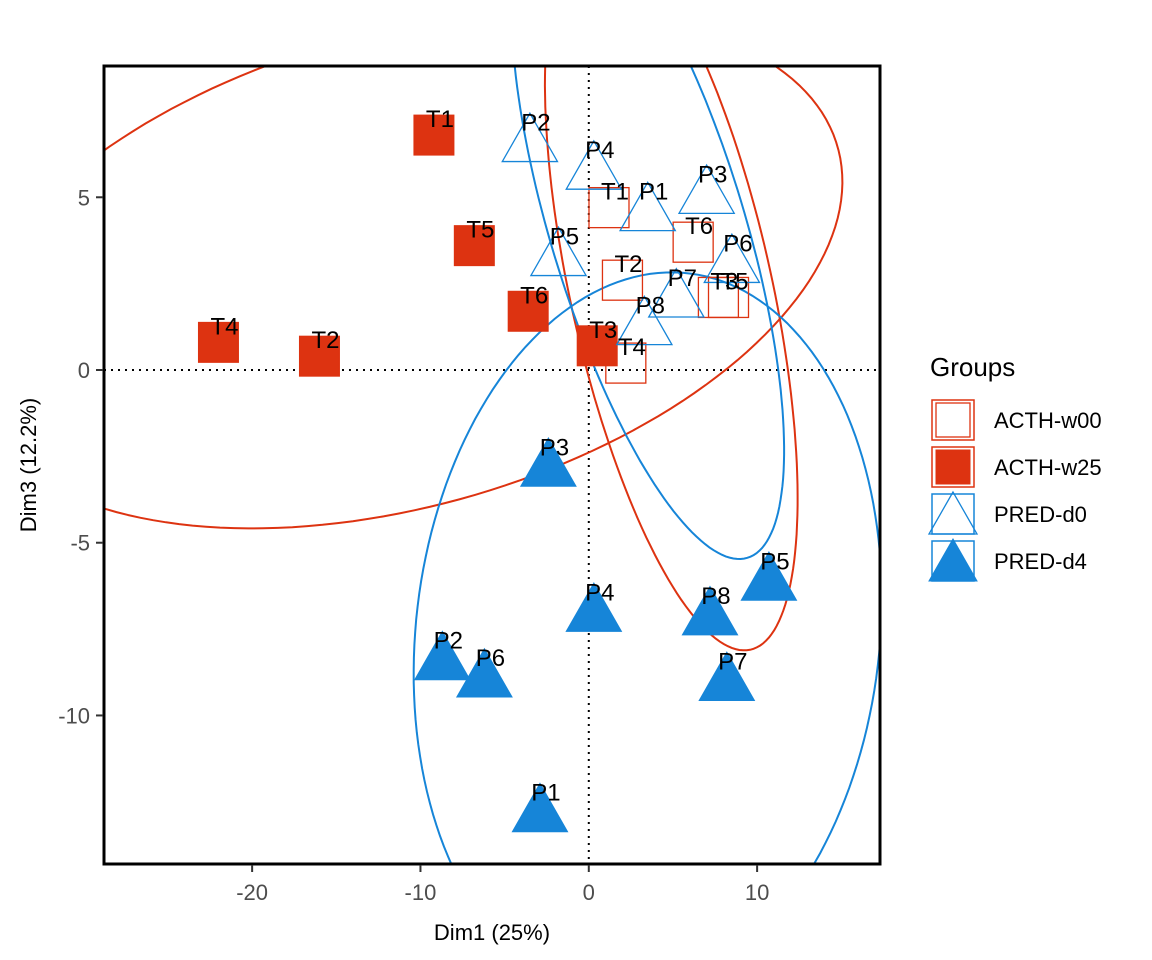 This screenshot has width=1152, height=960. What do you see at coordinates (492, 932) in the screenshot?
I see `x-axis-title: Dim1 (25%)` at bounding box center [492, 932].